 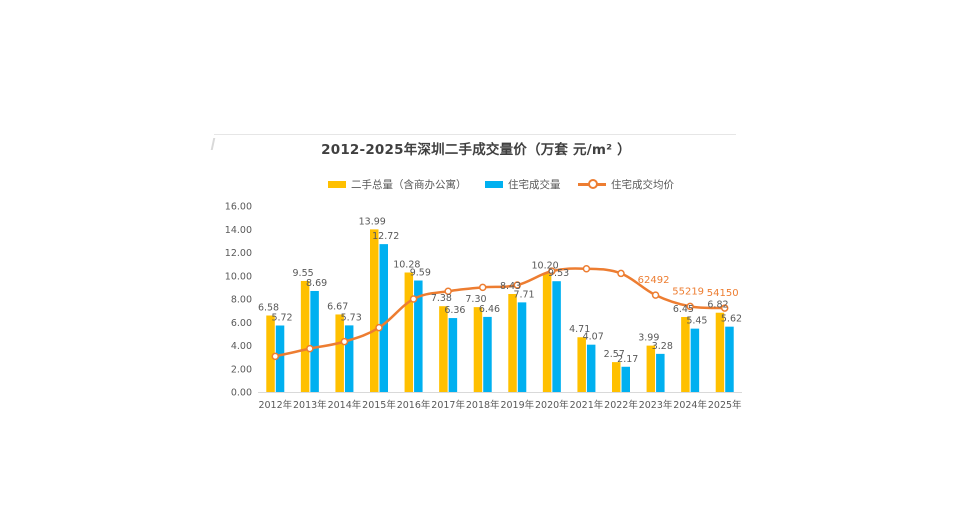 I want to click on data-label-residential: 9.59, so click(x=420, y=273).